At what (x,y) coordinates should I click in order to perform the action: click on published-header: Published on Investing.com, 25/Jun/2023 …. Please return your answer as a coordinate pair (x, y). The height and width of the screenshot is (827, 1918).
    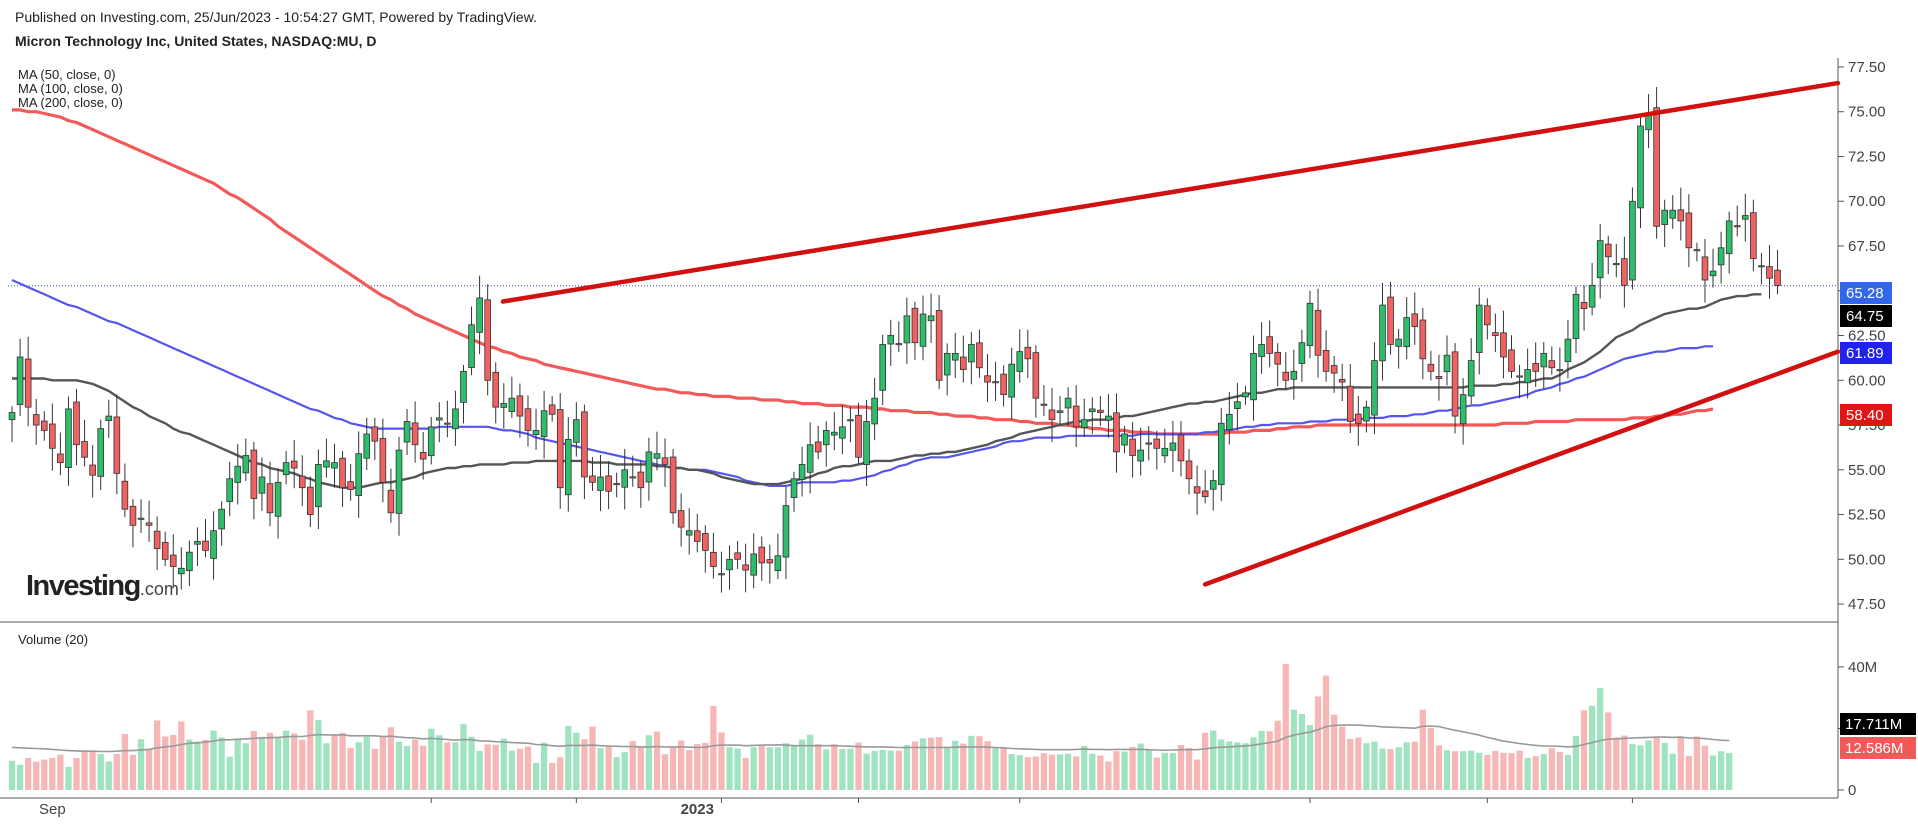
    Looking at the image, I should click on (276, 17).